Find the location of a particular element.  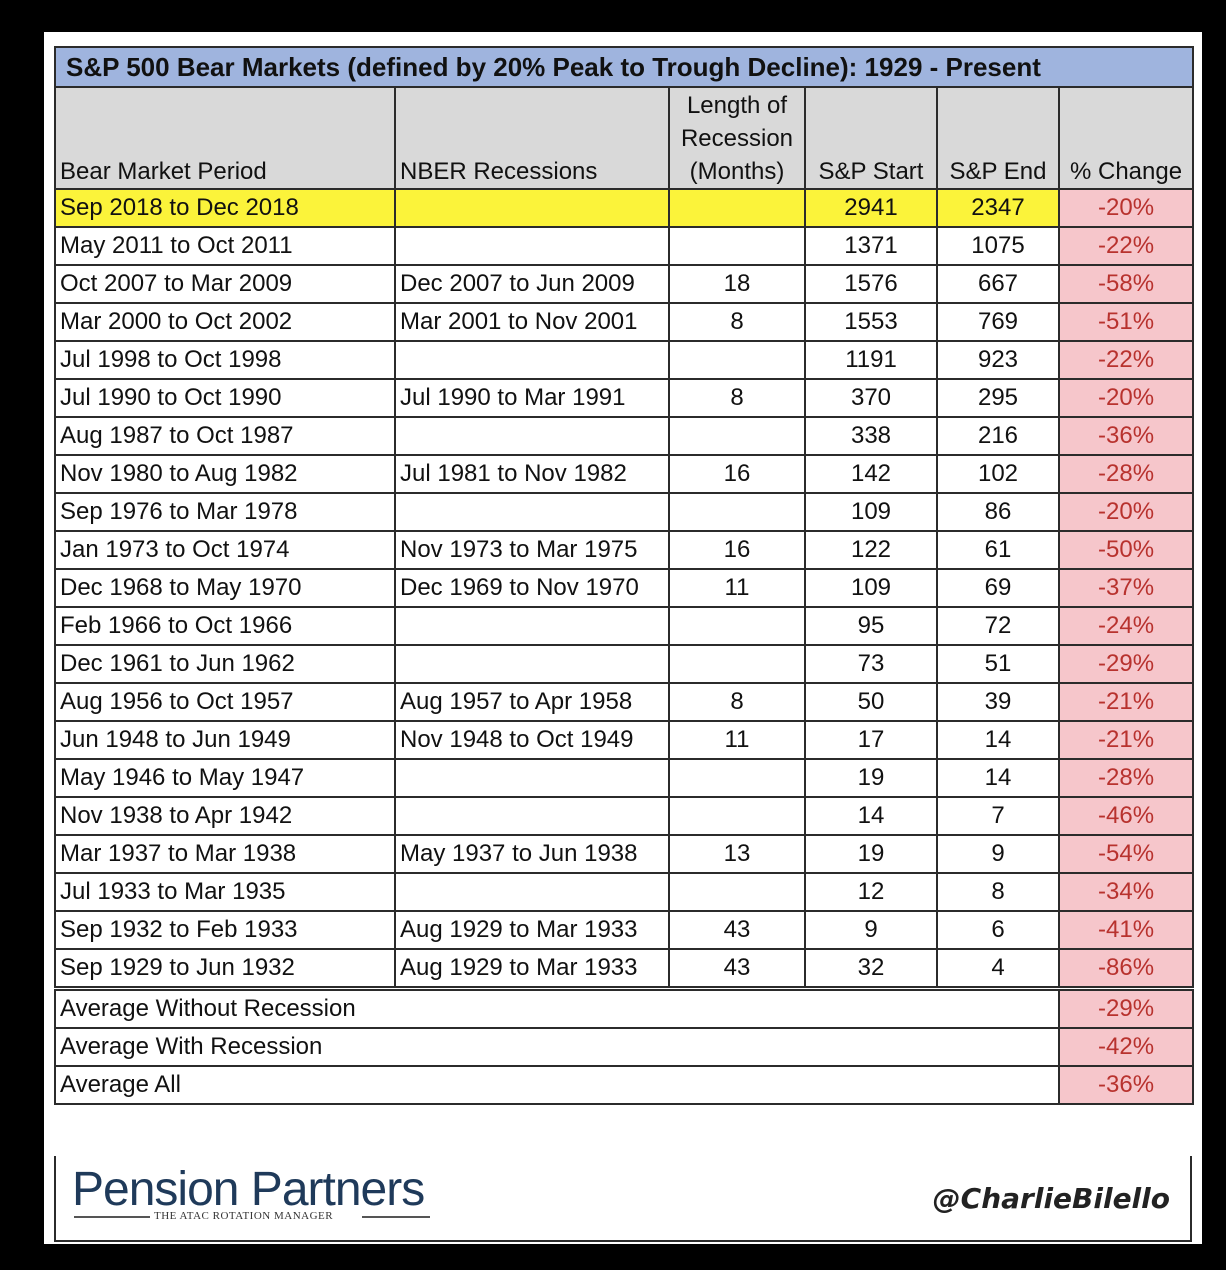

cell-nber: Dec 1969 to Nov 1970 is located at coordinates (532, 588).